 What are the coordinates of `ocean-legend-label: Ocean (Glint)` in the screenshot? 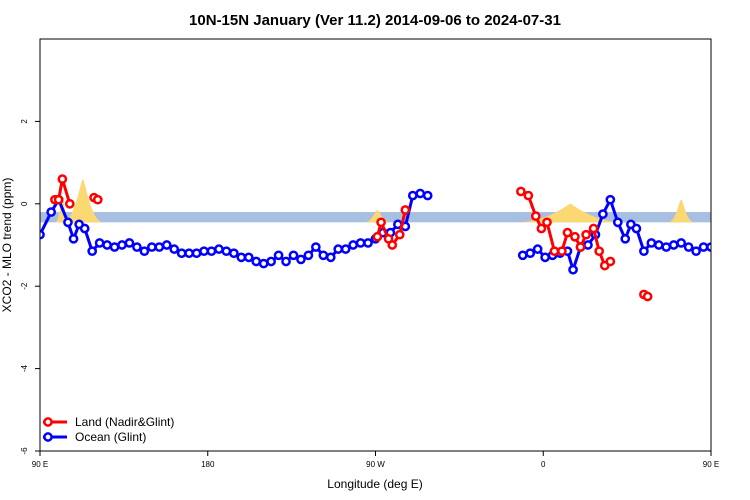 It's located at (110, 437).